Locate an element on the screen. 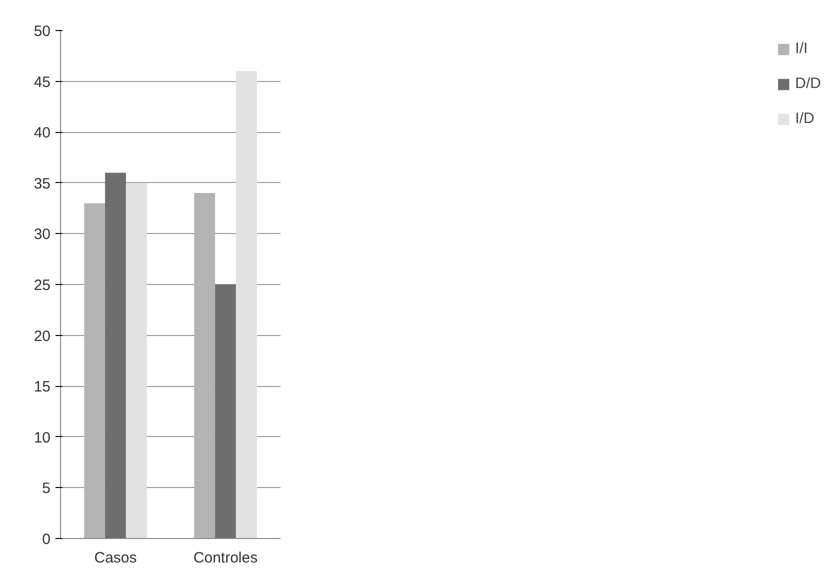  y-tick-label: 15 is located at coordinates (42, 387).